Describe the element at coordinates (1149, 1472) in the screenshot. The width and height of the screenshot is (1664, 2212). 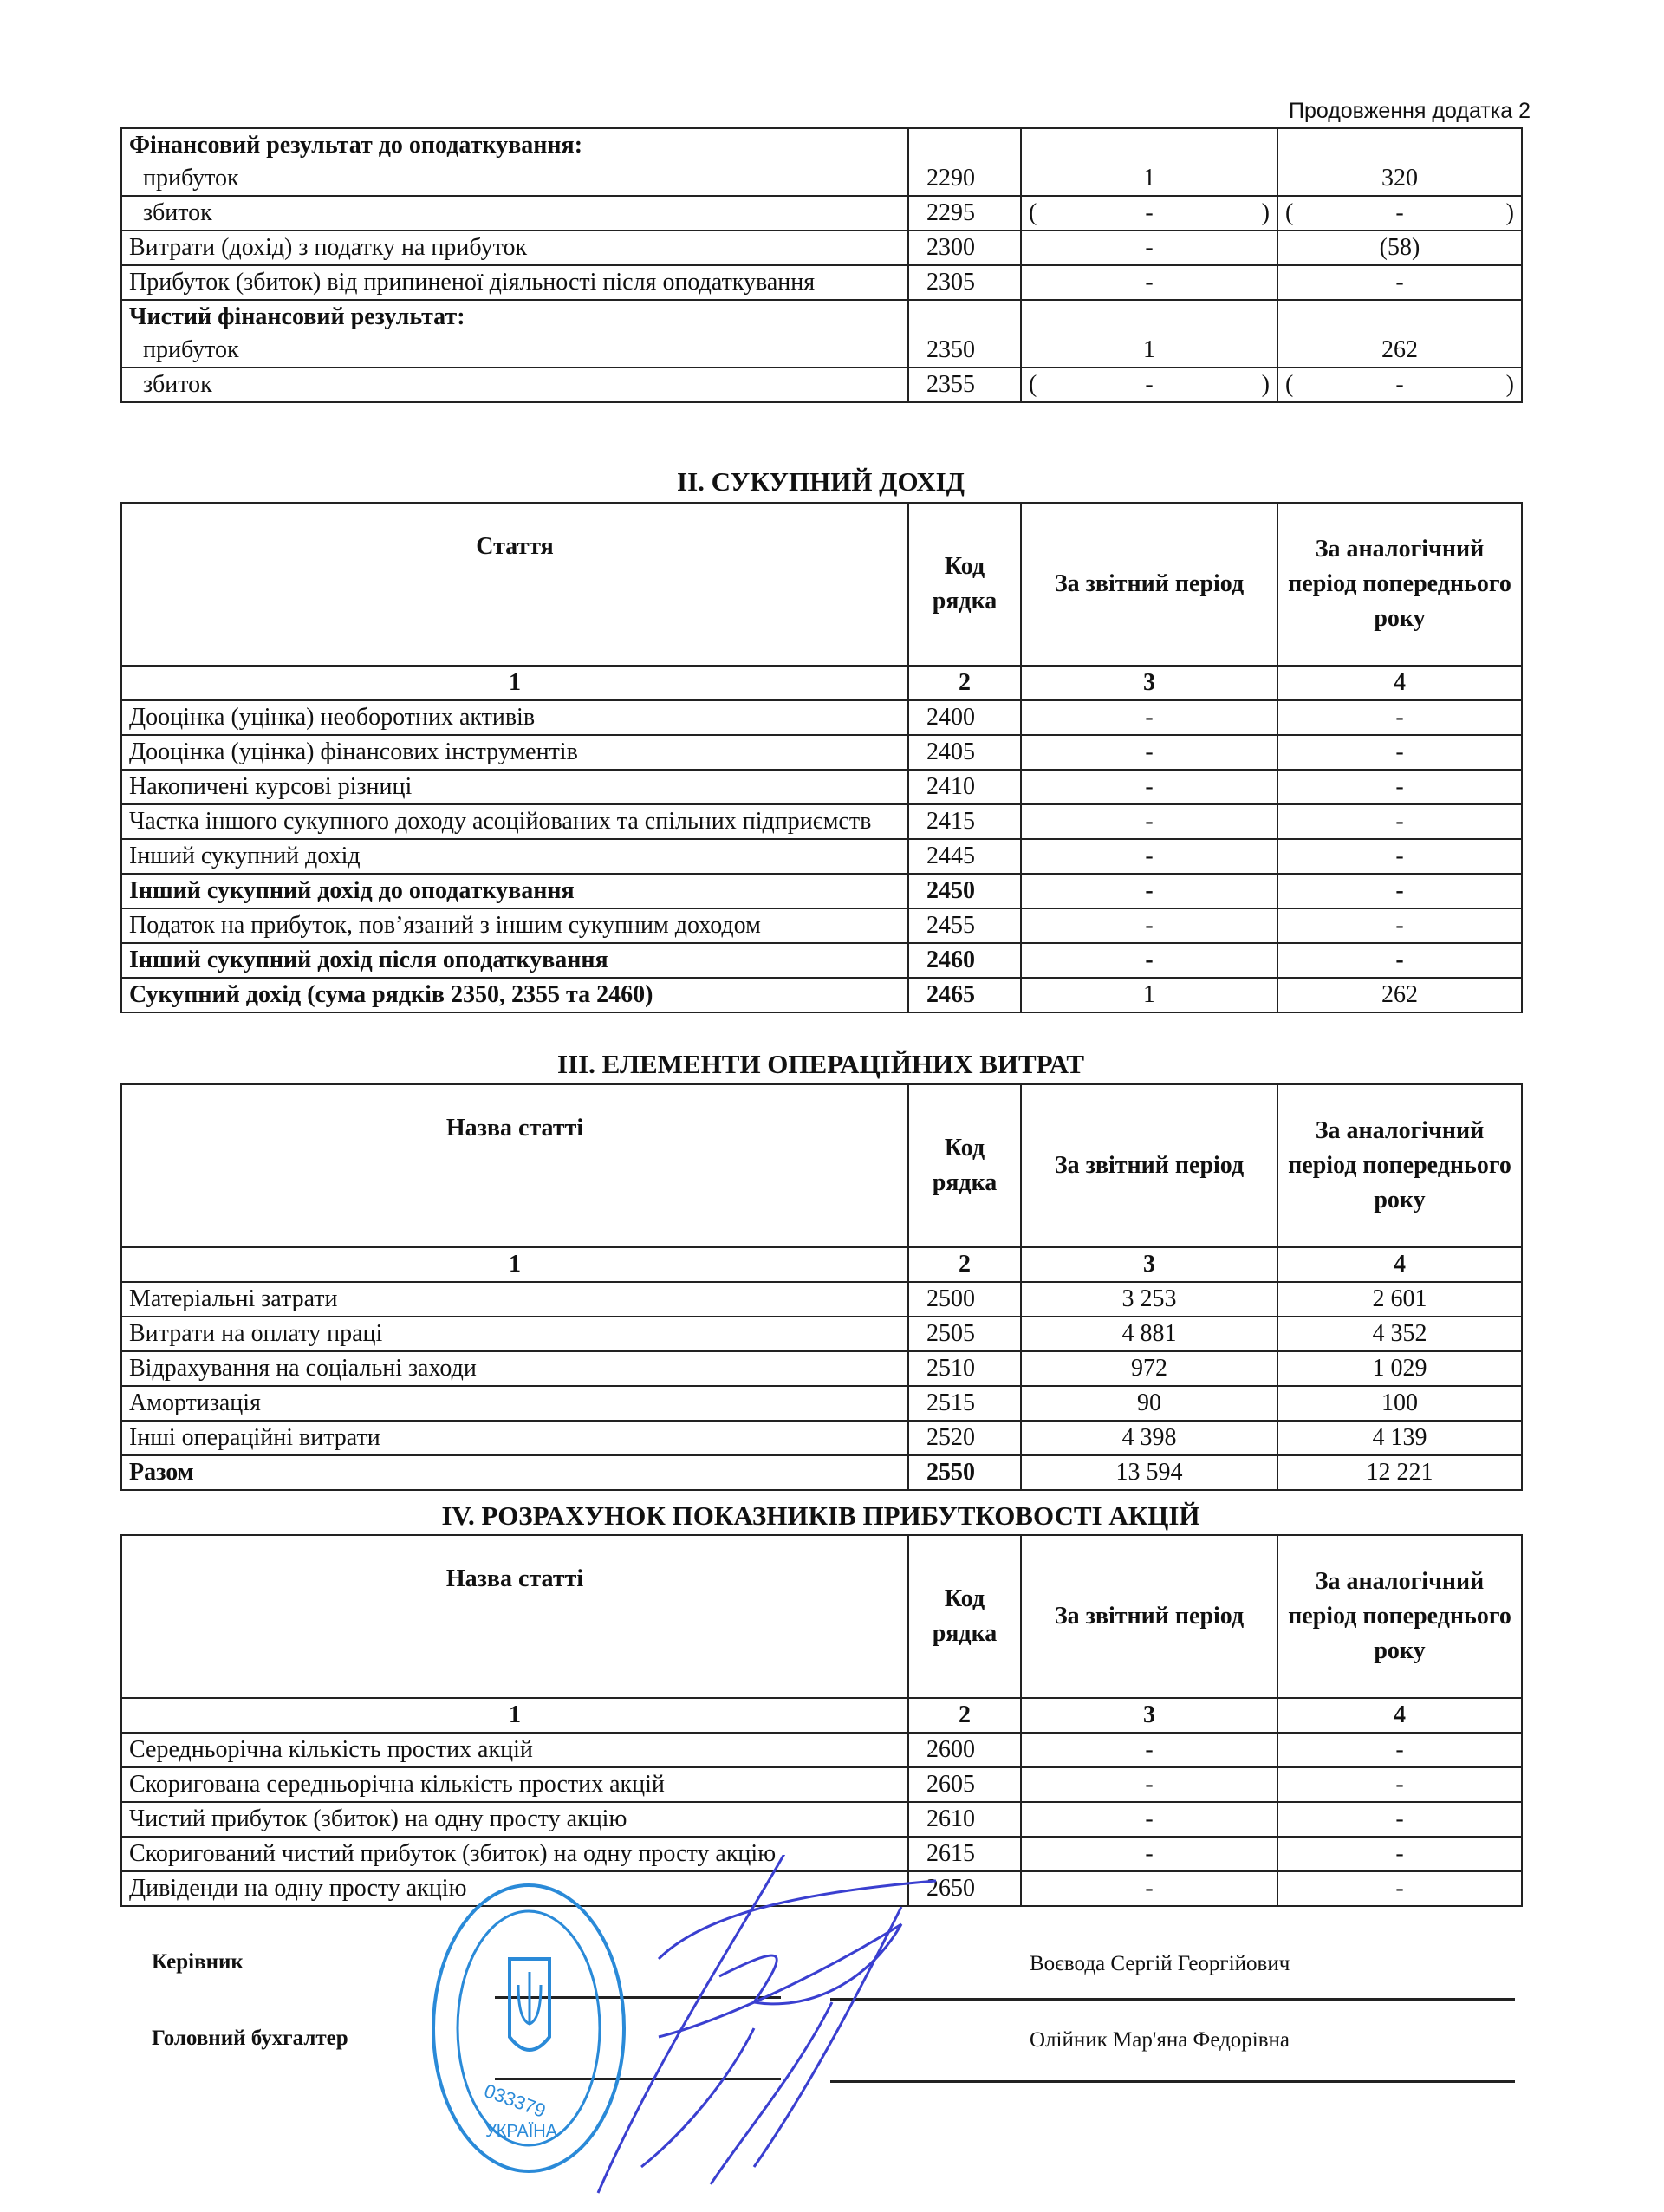
I see `current-value: 13 594` at that location.